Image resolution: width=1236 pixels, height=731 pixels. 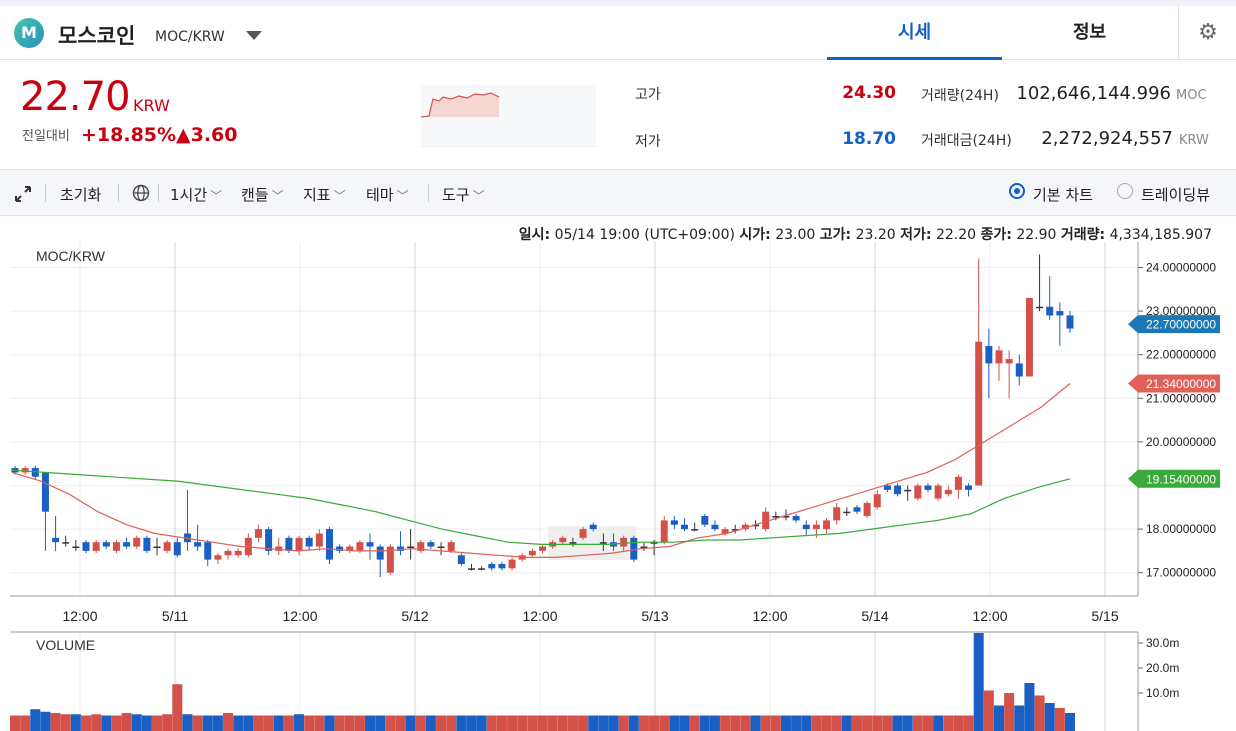 I want to click on coin-pair: MOC/KRW, so click(x=190, y=37).